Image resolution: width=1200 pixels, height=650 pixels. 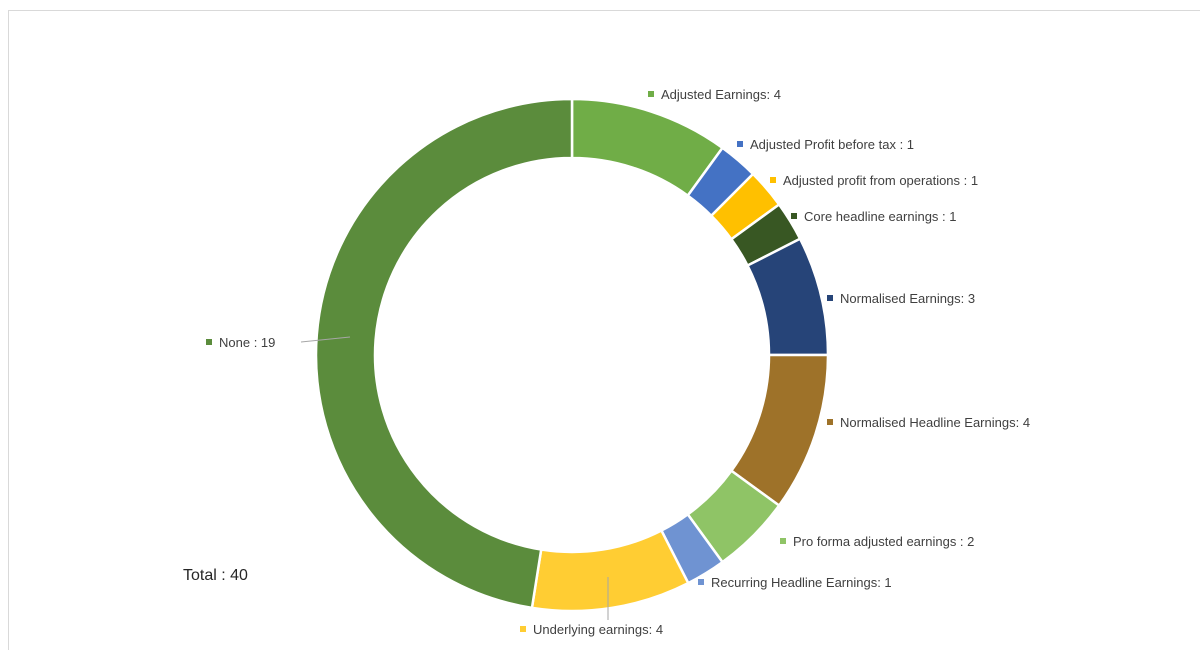 What do you see at coordinates (454, 478) in the screenshot?
I see `leader-lines-layer` at bounding box center [454, 478].